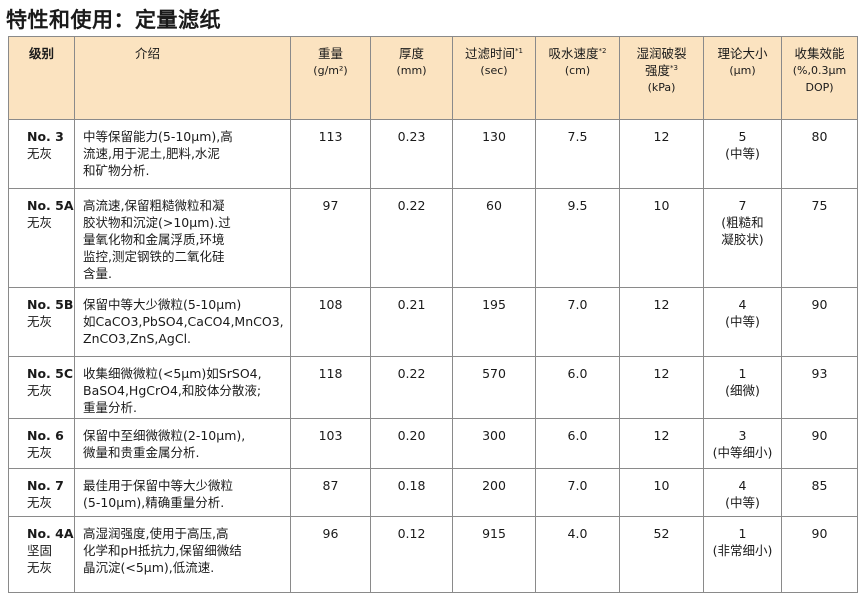  I want to click on grade-cell: No. 3 无灰, so click(41, 154).